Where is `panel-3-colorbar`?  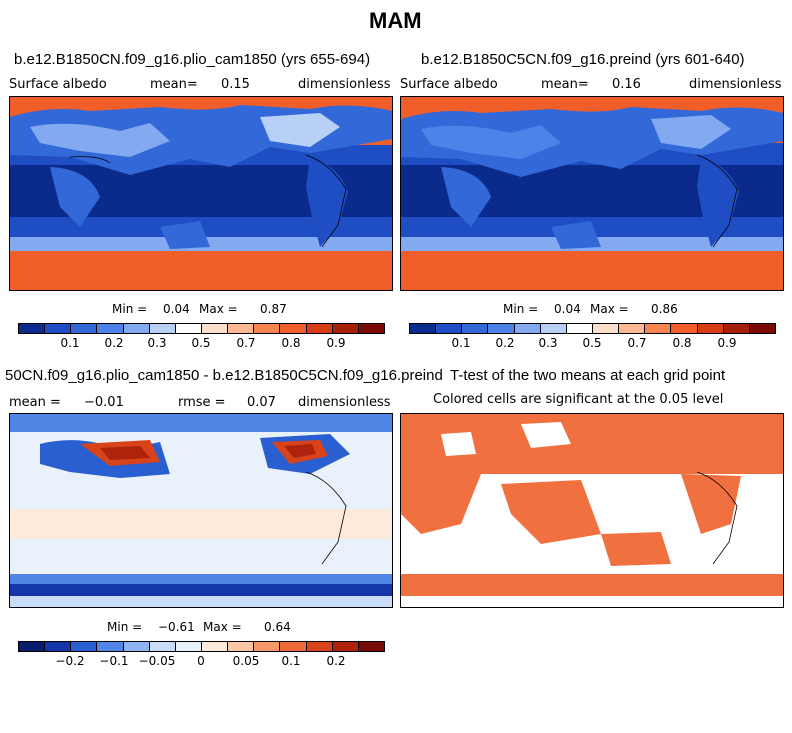 panel-3-colorbar is located at coordinates (201, 646).